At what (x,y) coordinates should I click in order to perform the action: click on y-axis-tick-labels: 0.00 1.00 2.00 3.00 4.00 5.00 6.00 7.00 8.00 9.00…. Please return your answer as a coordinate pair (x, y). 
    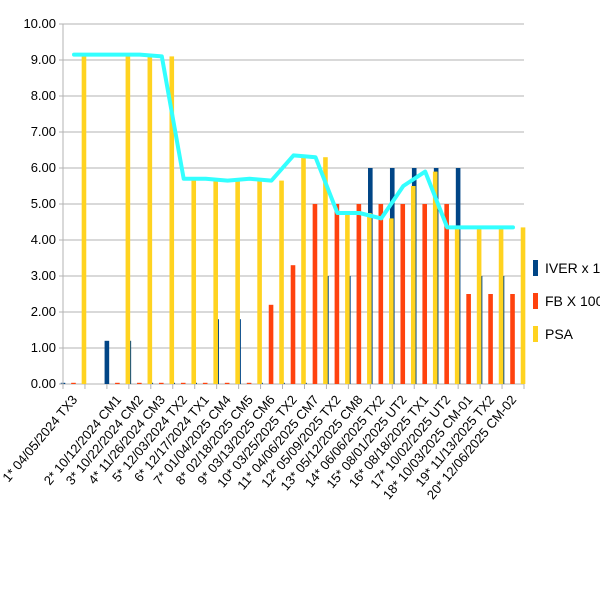
    Looking at the image, I should click on (39, 203).